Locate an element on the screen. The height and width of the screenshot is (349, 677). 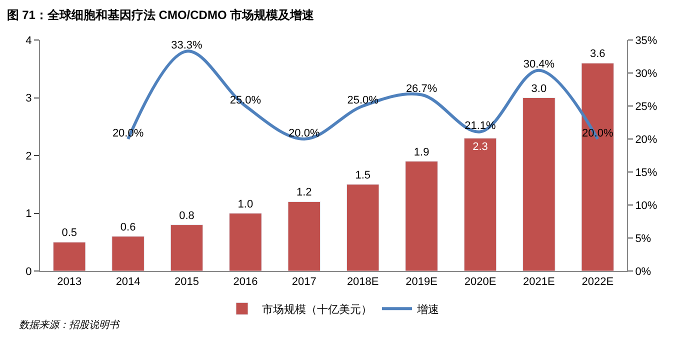
data-label: 0.8 is located at coordinates (186, 216).